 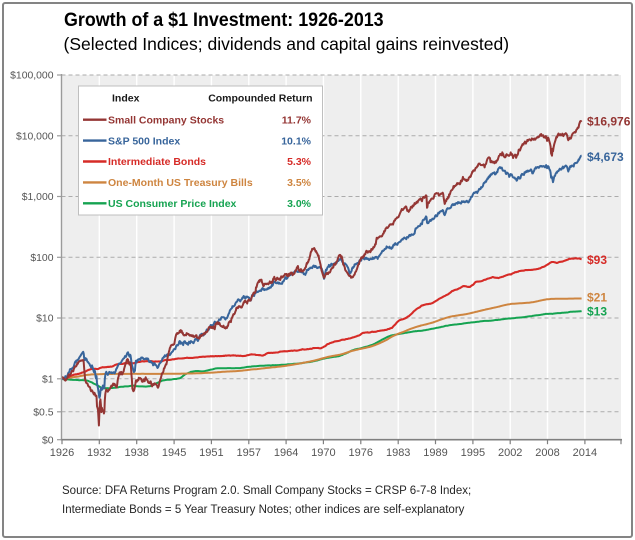 What do you see at coordinates (435, 453) in the screenshot?
I see `svg-text: 1989` at bounding box center [435, 453].